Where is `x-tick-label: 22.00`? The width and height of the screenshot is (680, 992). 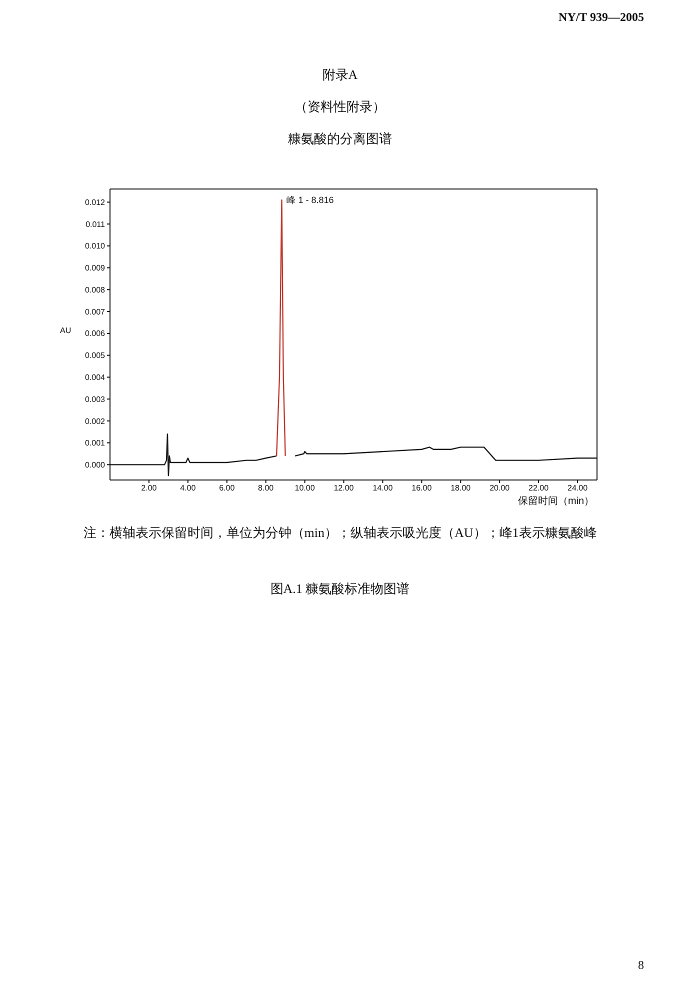
x-tick-label: 22.00 is located at coordinates (539, 488).